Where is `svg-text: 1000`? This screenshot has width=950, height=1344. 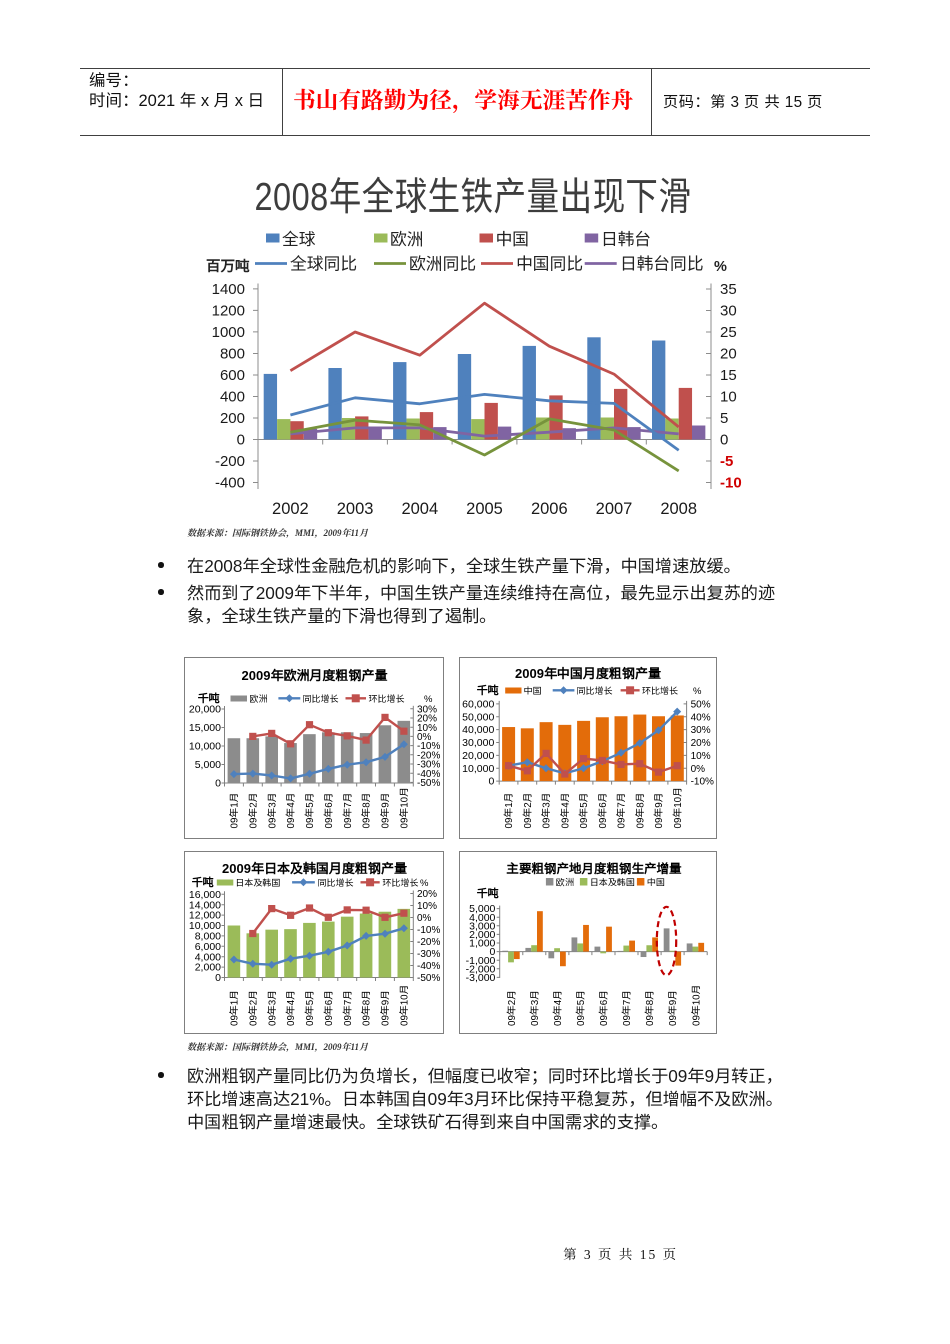 svg-text: 1000 is located at coordinates (228, 331).